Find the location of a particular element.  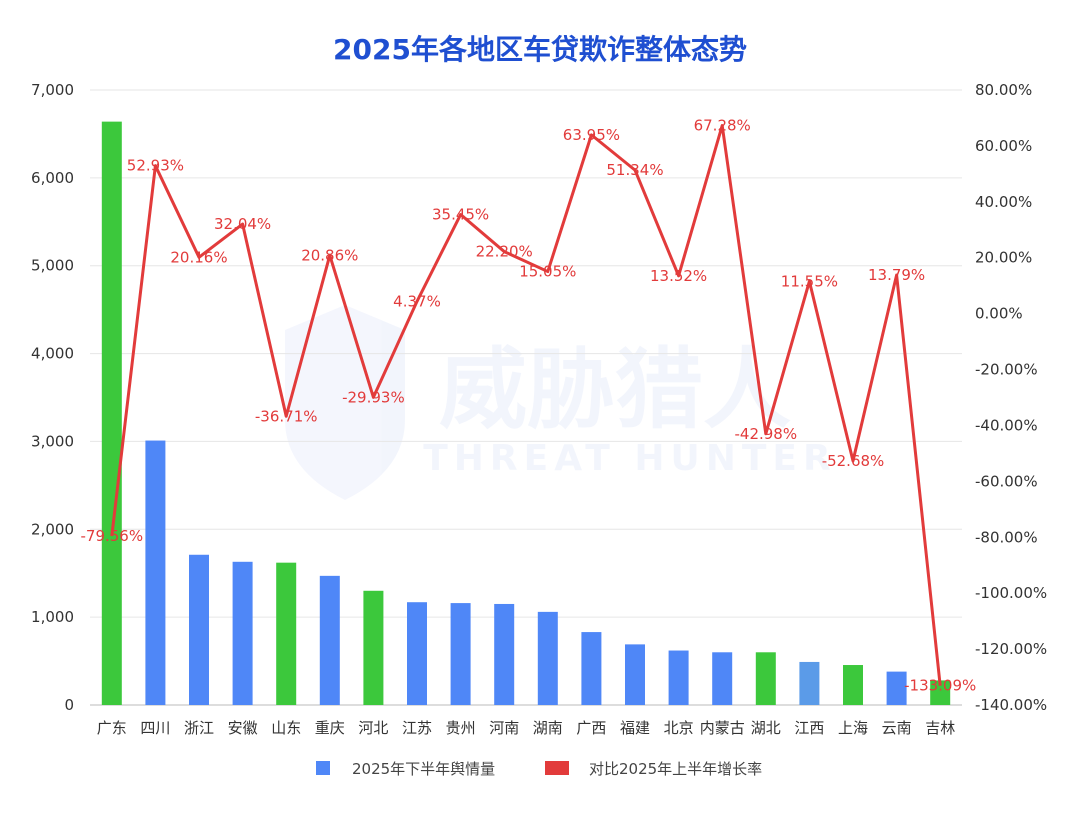

y-left-tick-label: 6,000 is located at coordinates (52, 178).